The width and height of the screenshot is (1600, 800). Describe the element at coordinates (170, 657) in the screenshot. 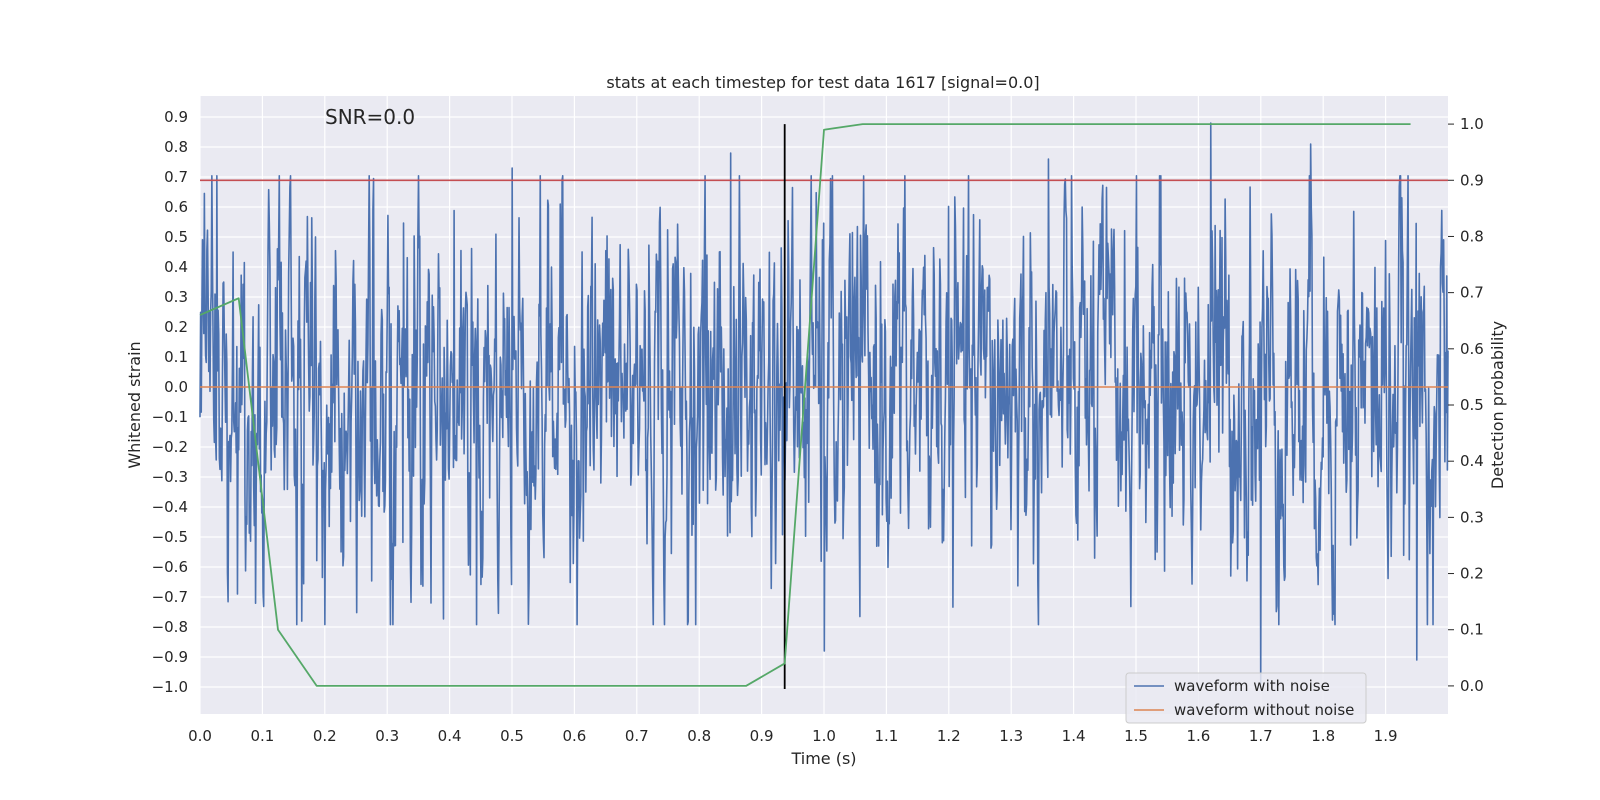

I see `y-tick-label: −0.9` at that location.